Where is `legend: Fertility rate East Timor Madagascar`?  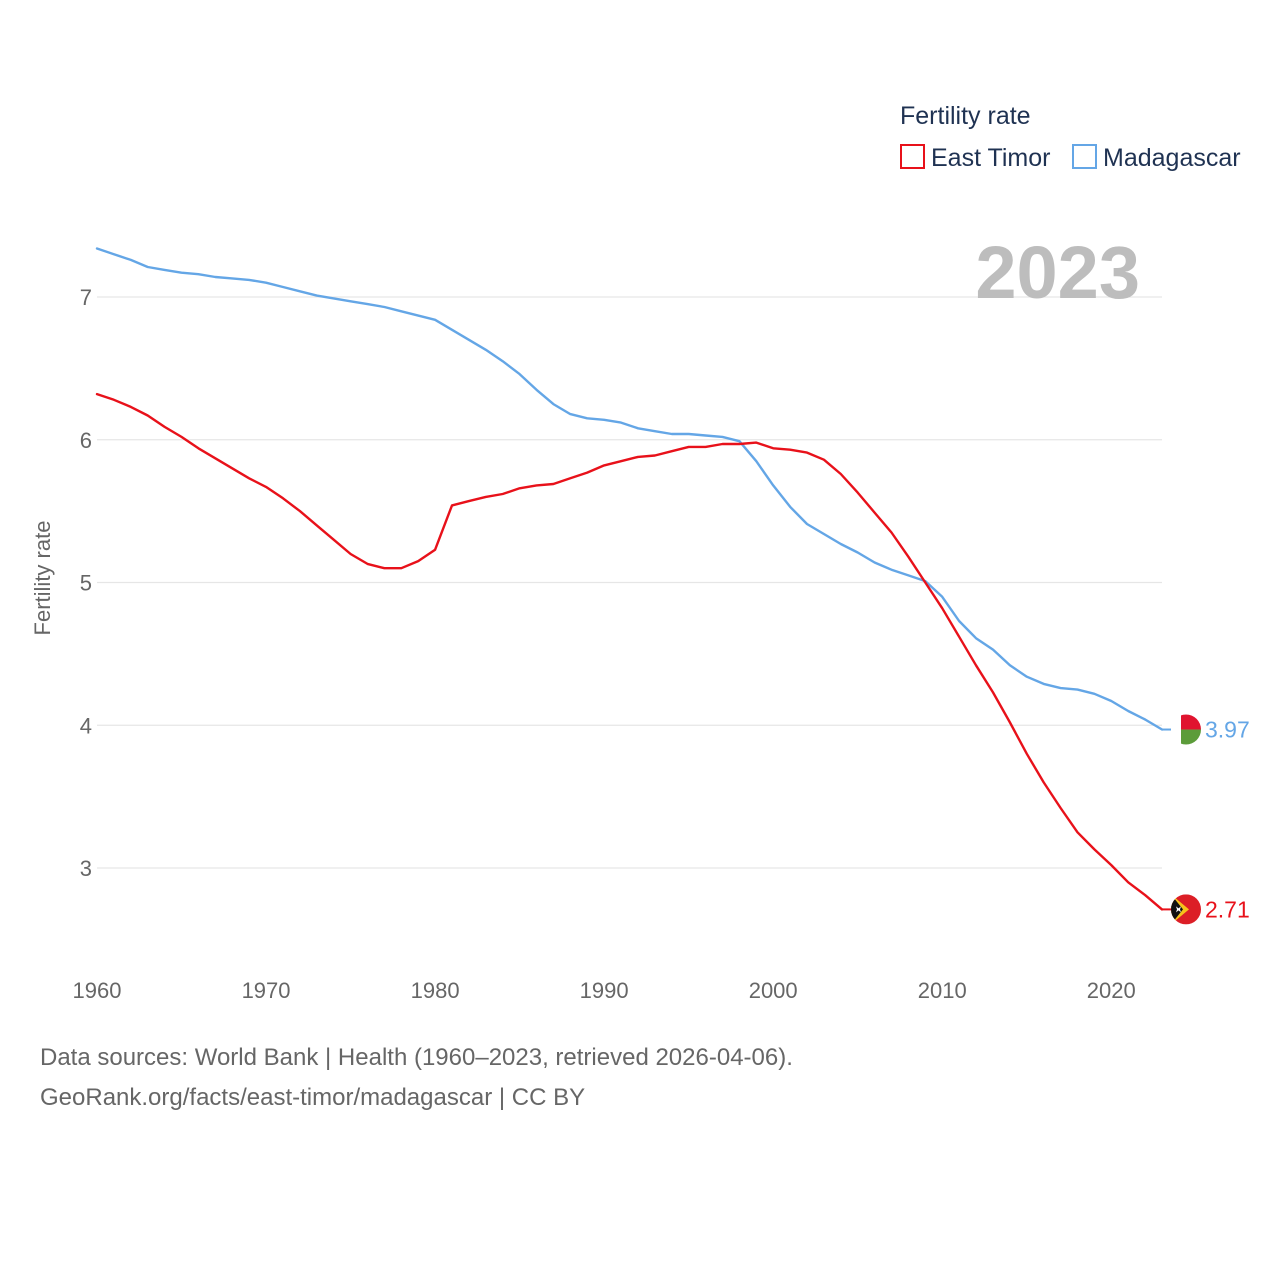 legend: Fertility rate East Timor Madagascar is located at coordinates (1070, 137).